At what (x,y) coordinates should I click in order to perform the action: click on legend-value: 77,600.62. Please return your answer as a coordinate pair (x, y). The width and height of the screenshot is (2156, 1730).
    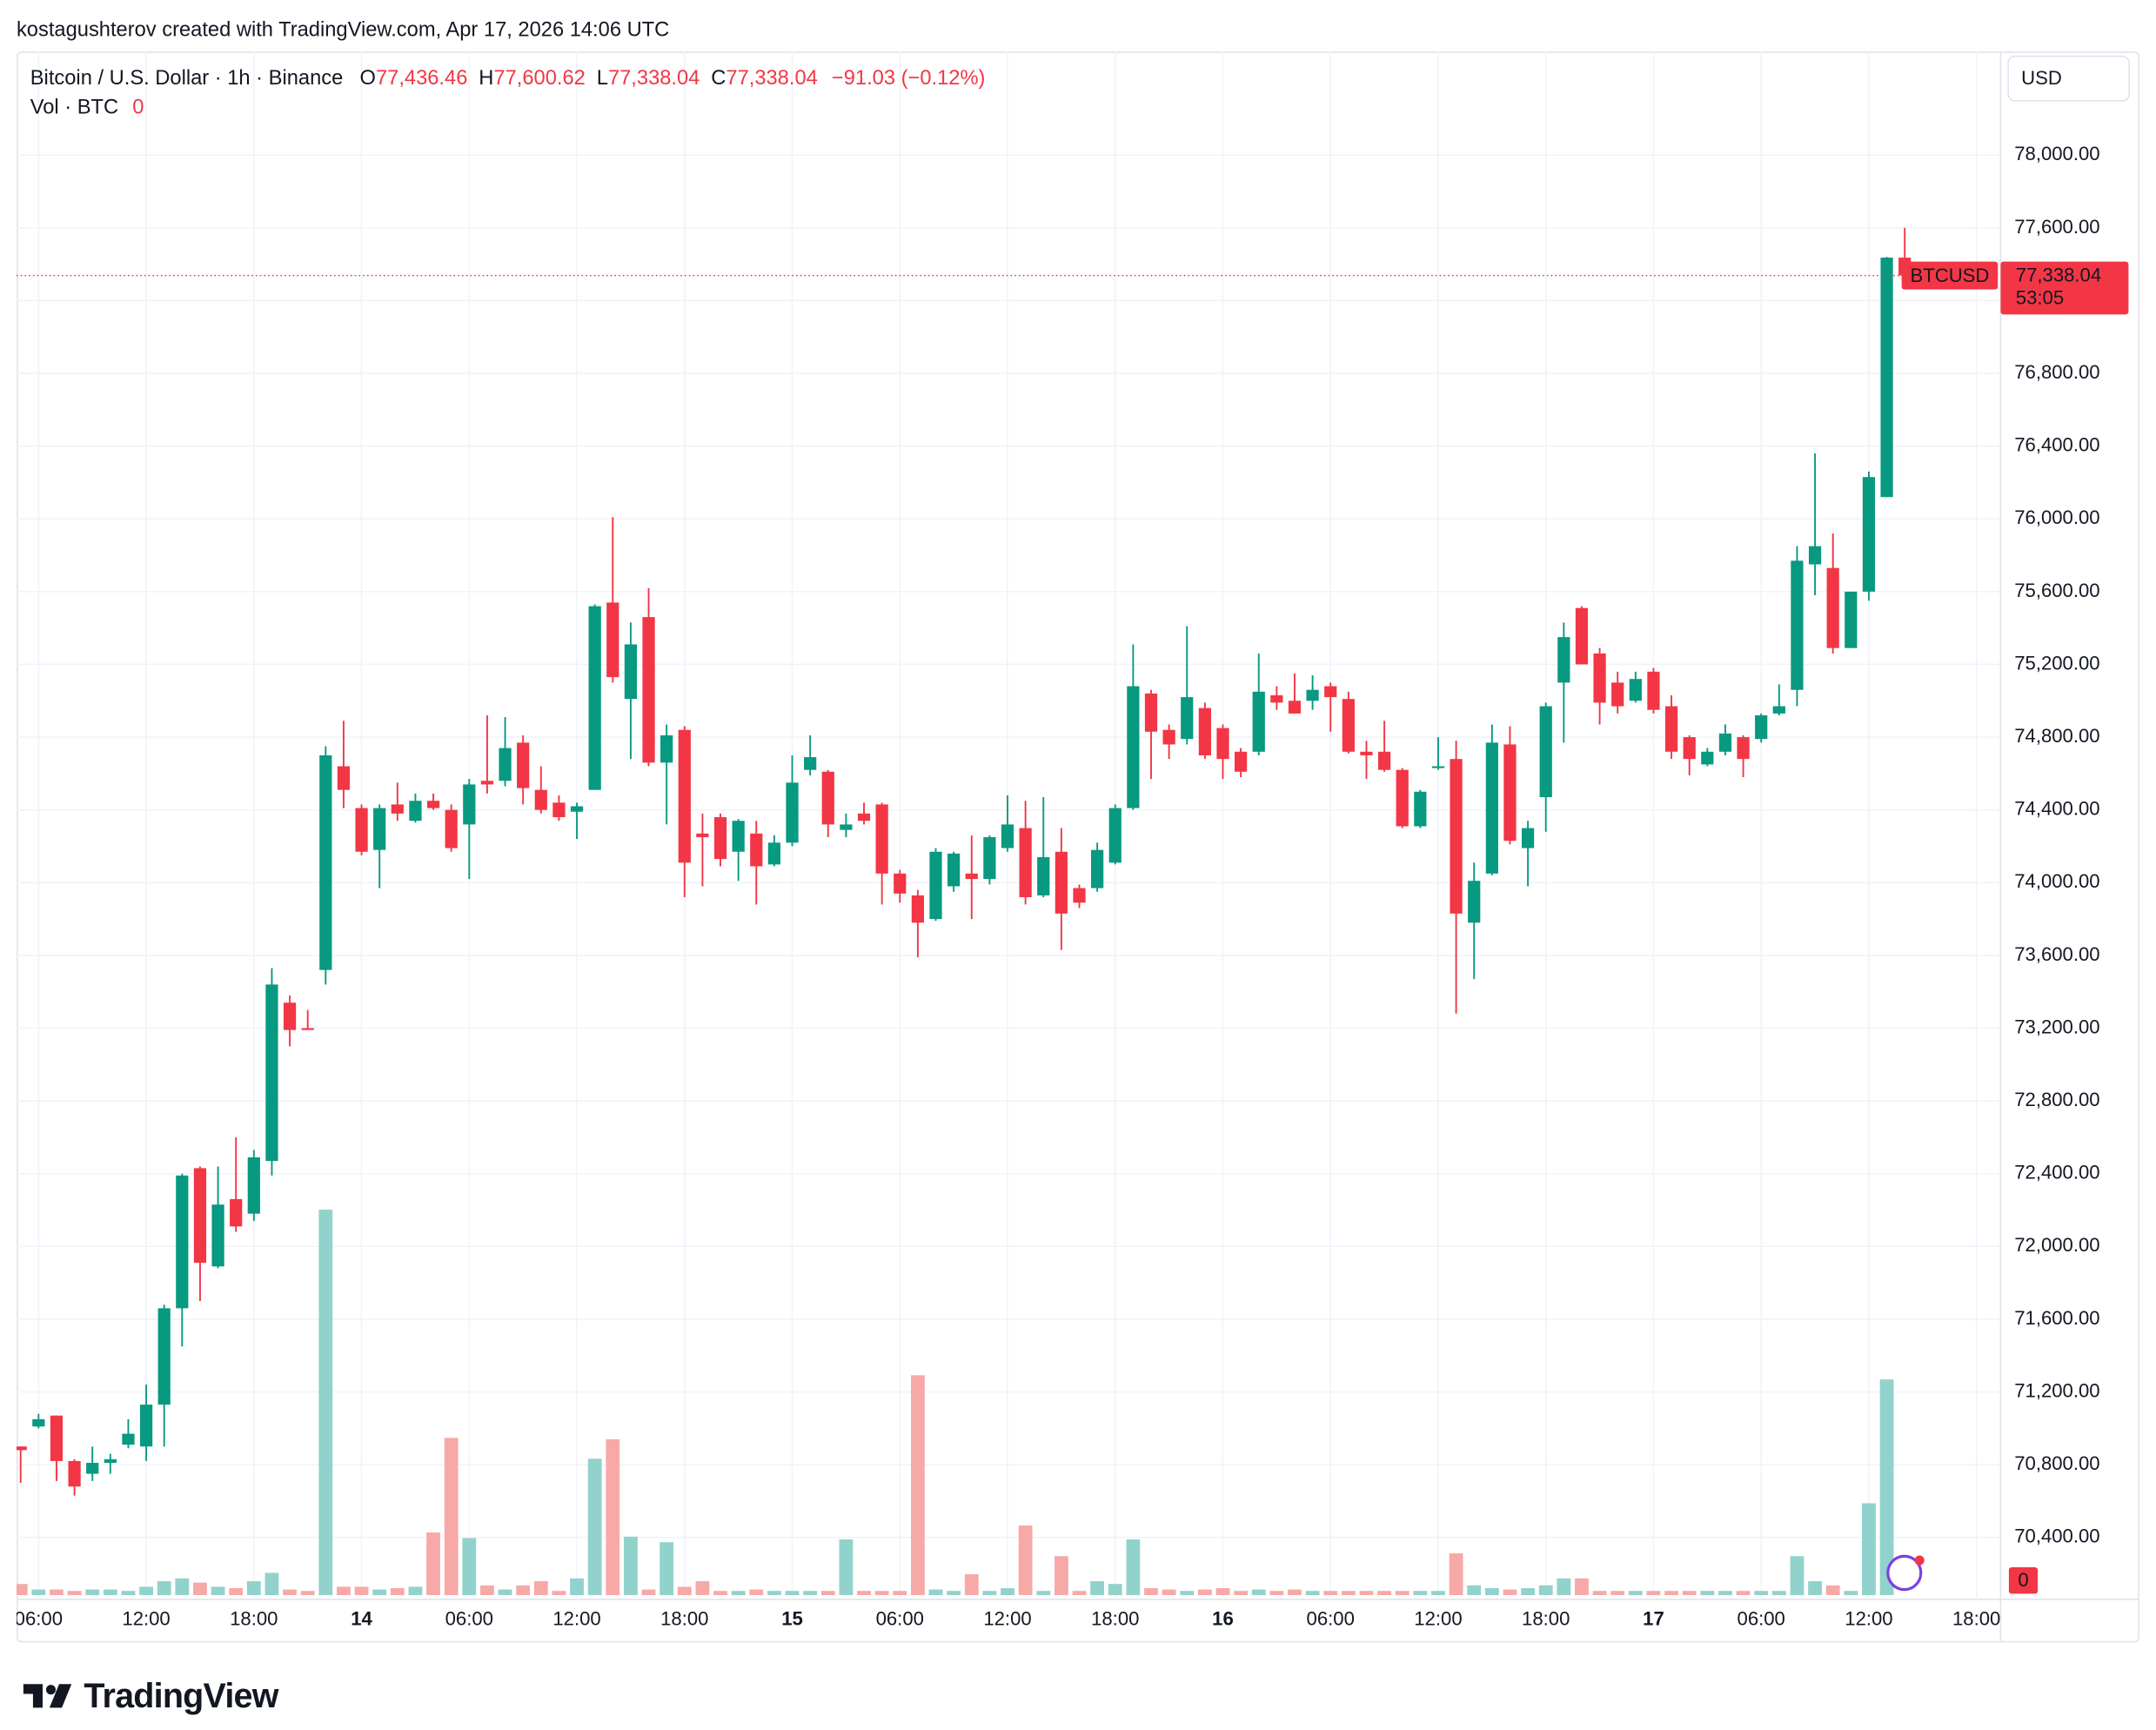
    Looking at the image, I should click on (539, 78).